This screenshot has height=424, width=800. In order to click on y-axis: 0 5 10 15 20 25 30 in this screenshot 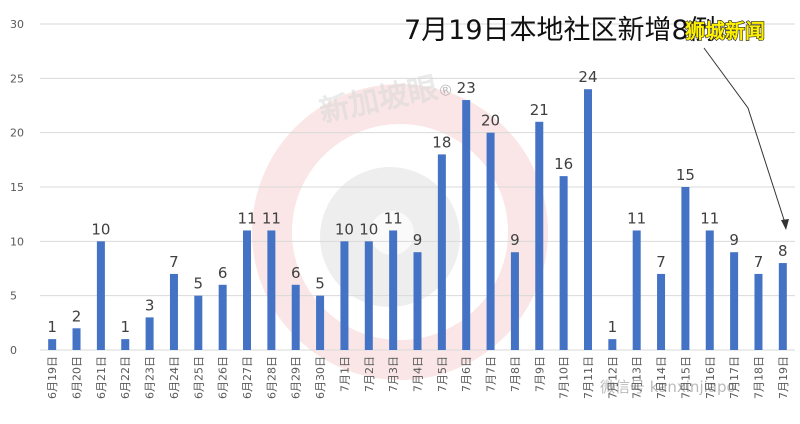, I will do `click(17, 187)`.